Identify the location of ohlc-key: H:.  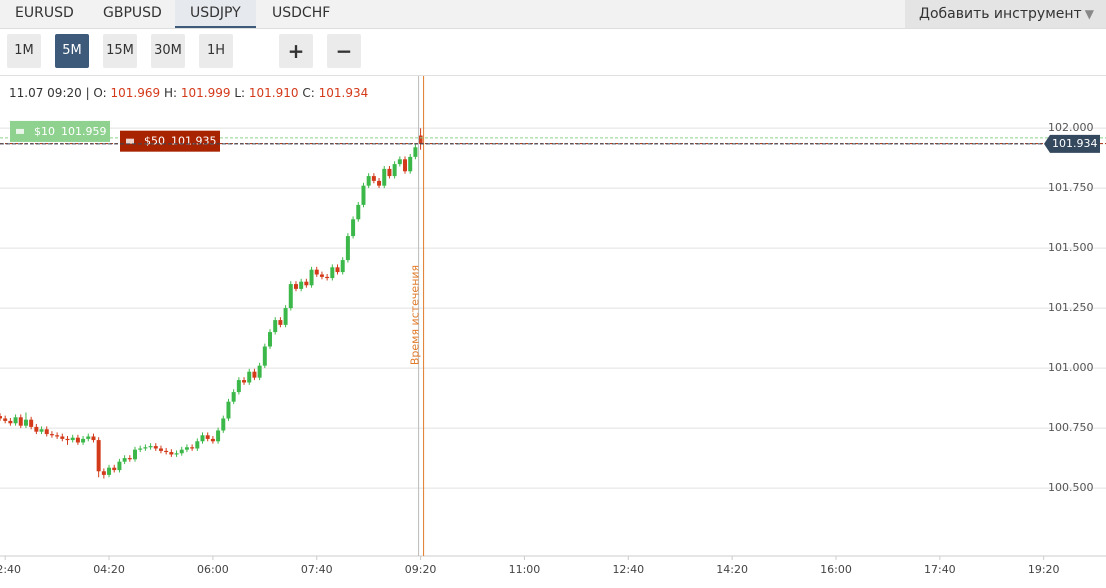
(170, 93).